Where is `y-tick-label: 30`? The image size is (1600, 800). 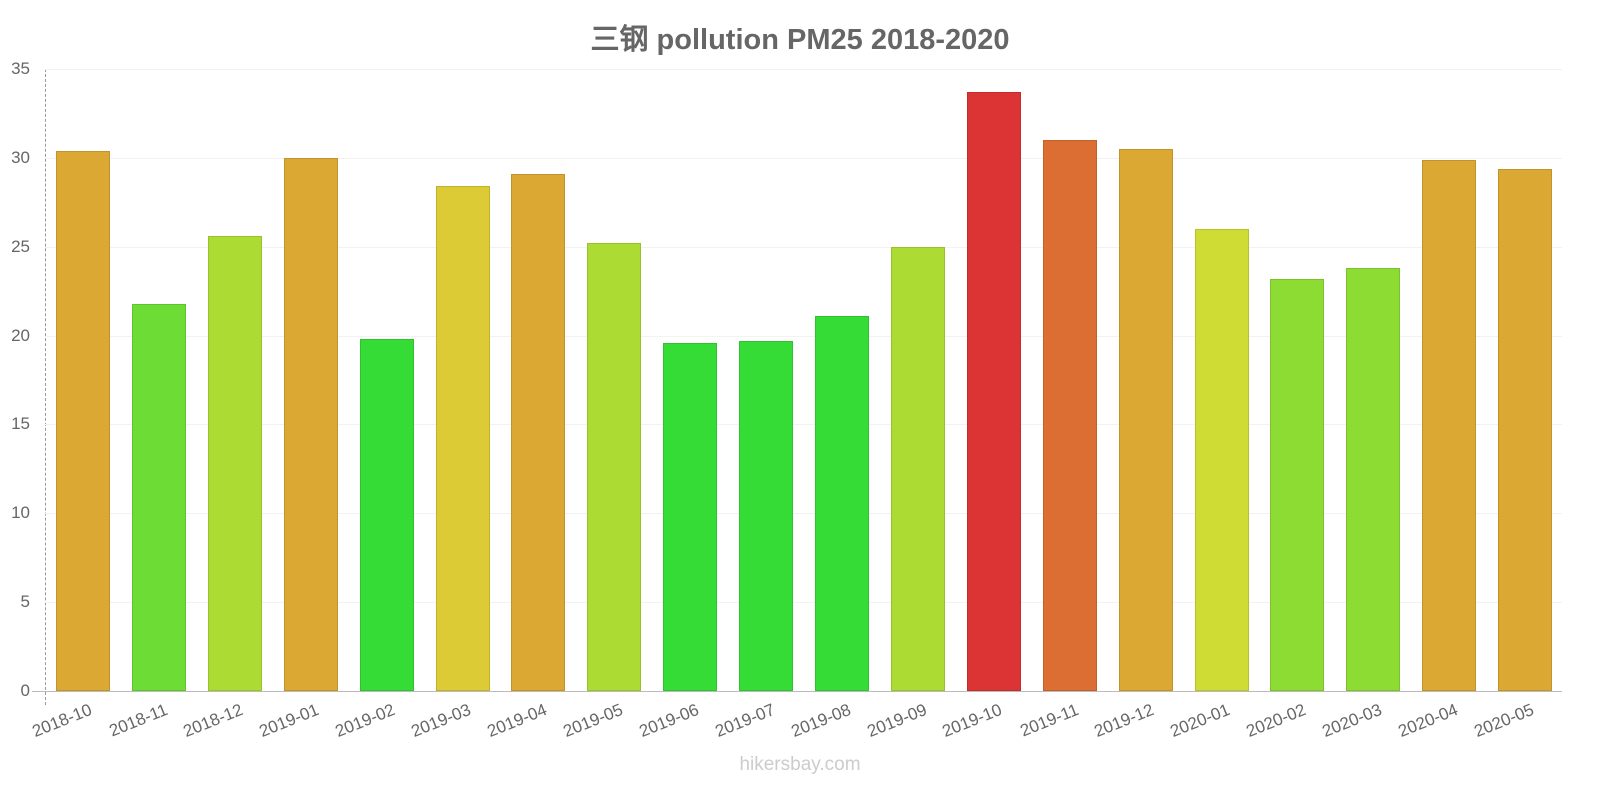 y-tick-label: 30 is located at coordinates (20, 157).